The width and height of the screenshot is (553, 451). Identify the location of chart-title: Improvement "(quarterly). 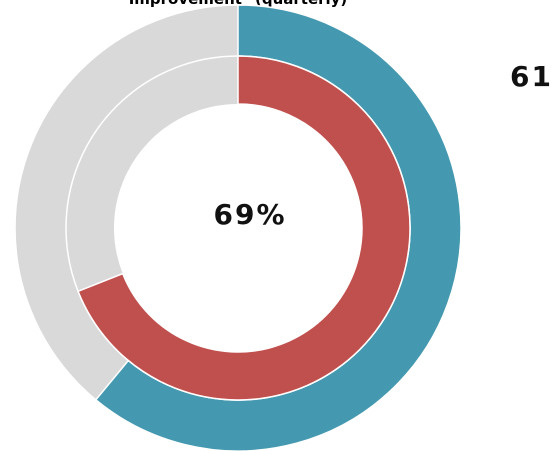
(238, 4).